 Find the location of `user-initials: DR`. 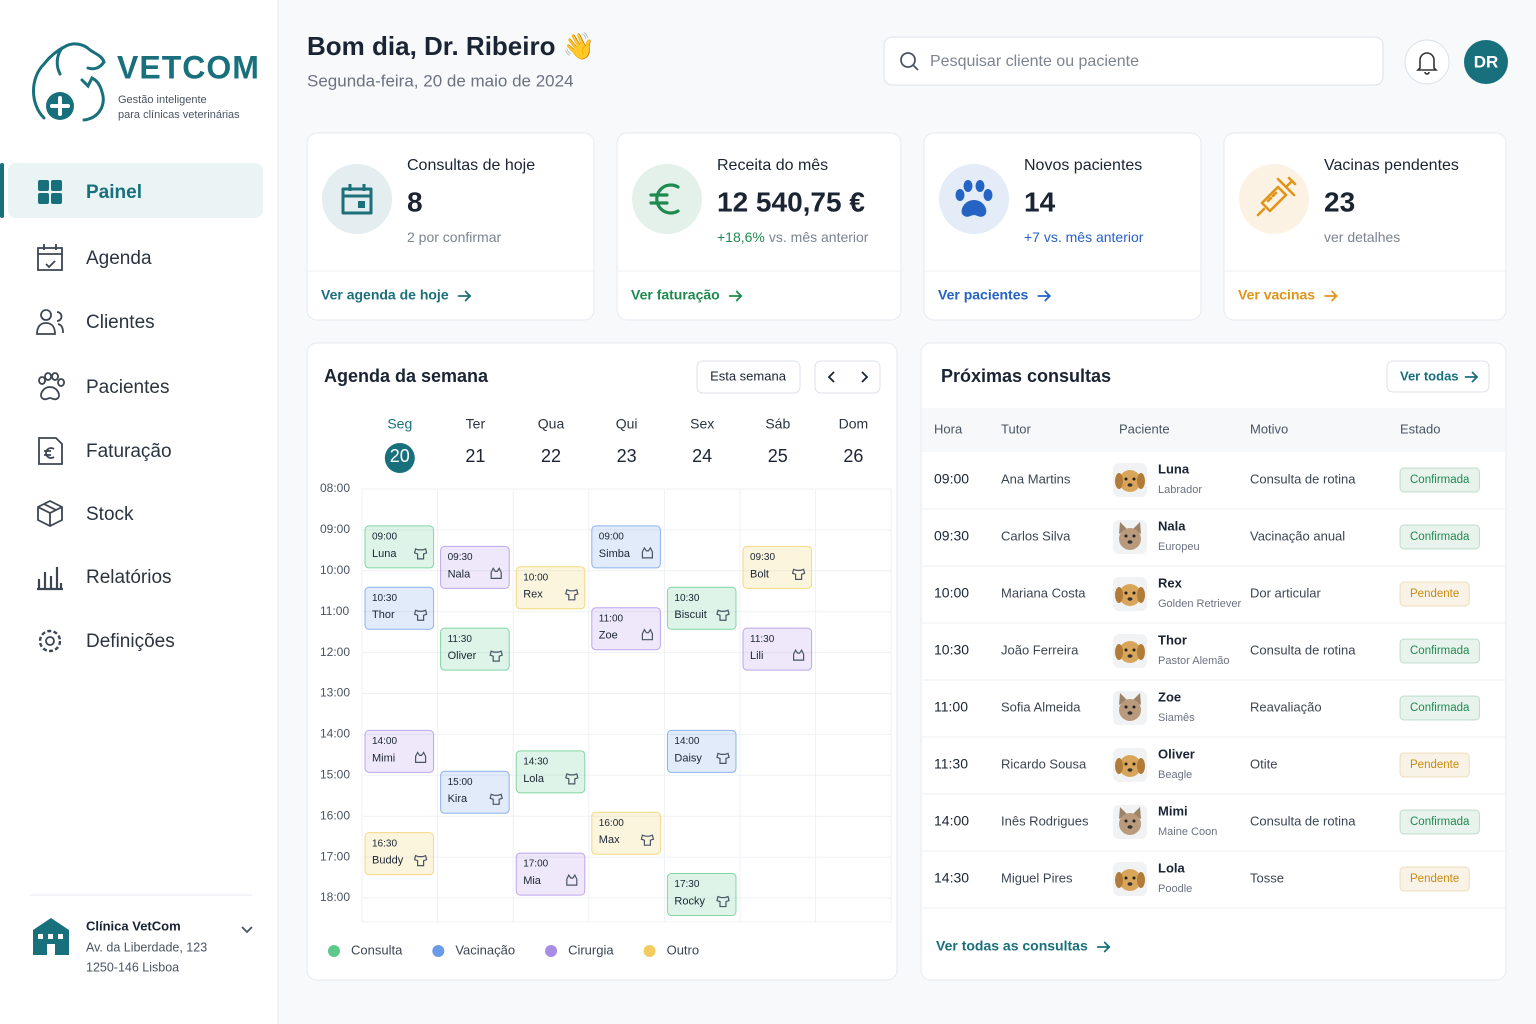

user-initials: DR is located at coordinates (1486, 61).